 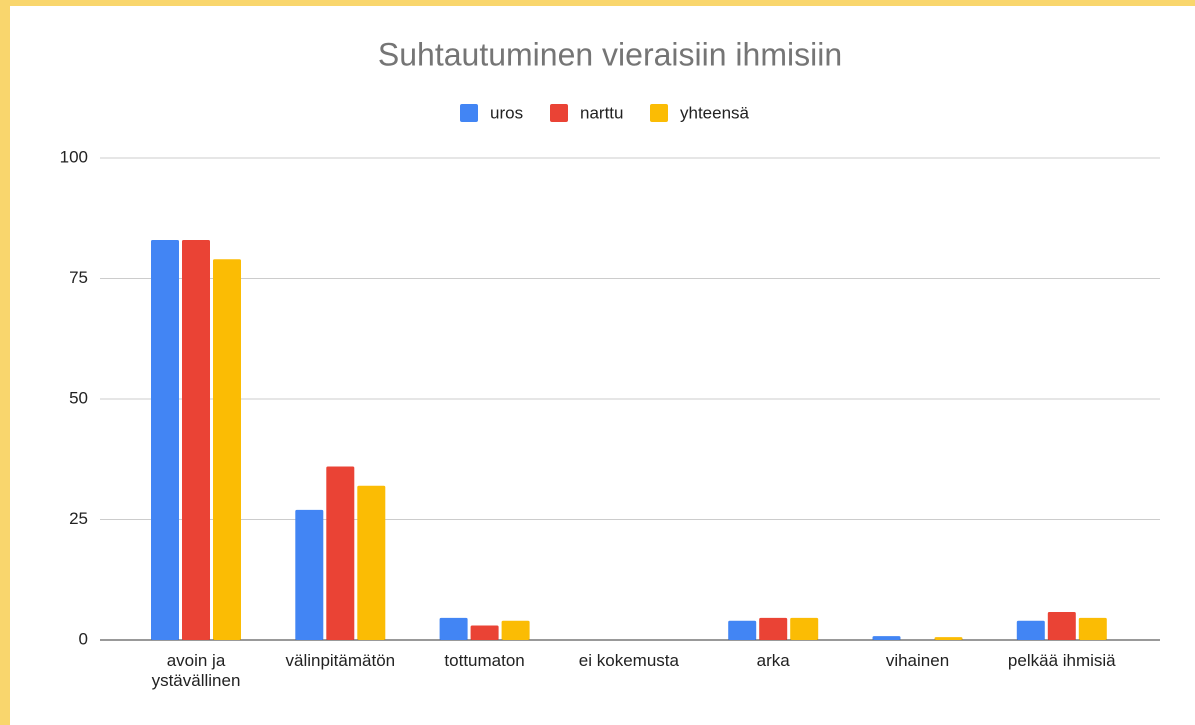 I want to click on x-tick-label: arka, so click(x=773, y=660).